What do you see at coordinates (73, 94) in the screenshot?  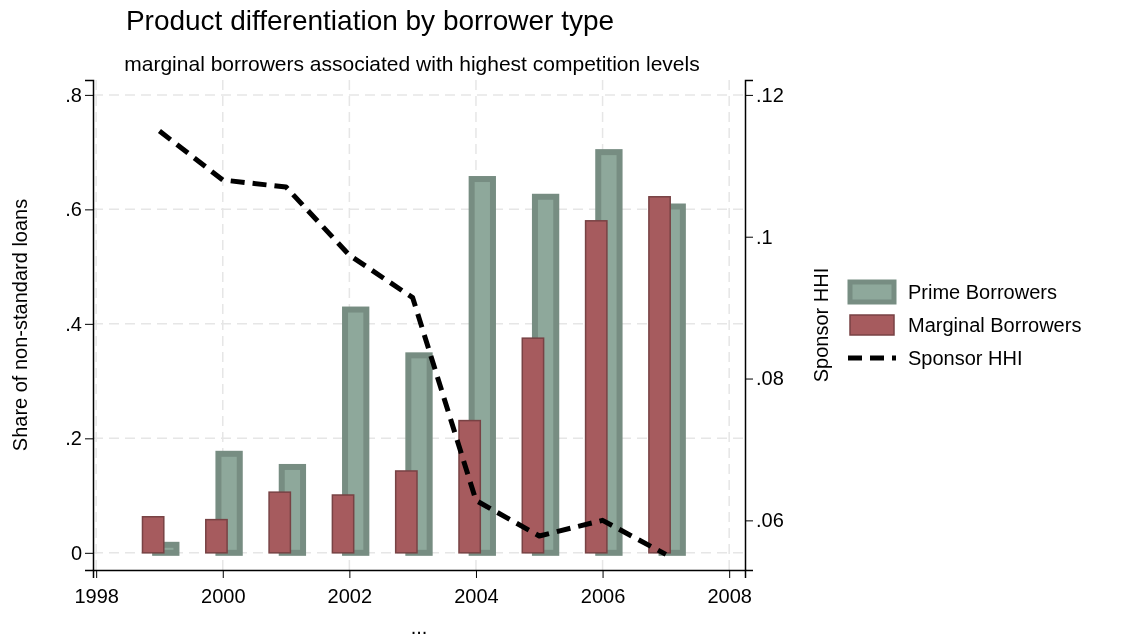 I see `y-tick-label: .8` at bounding box center [73, 94].